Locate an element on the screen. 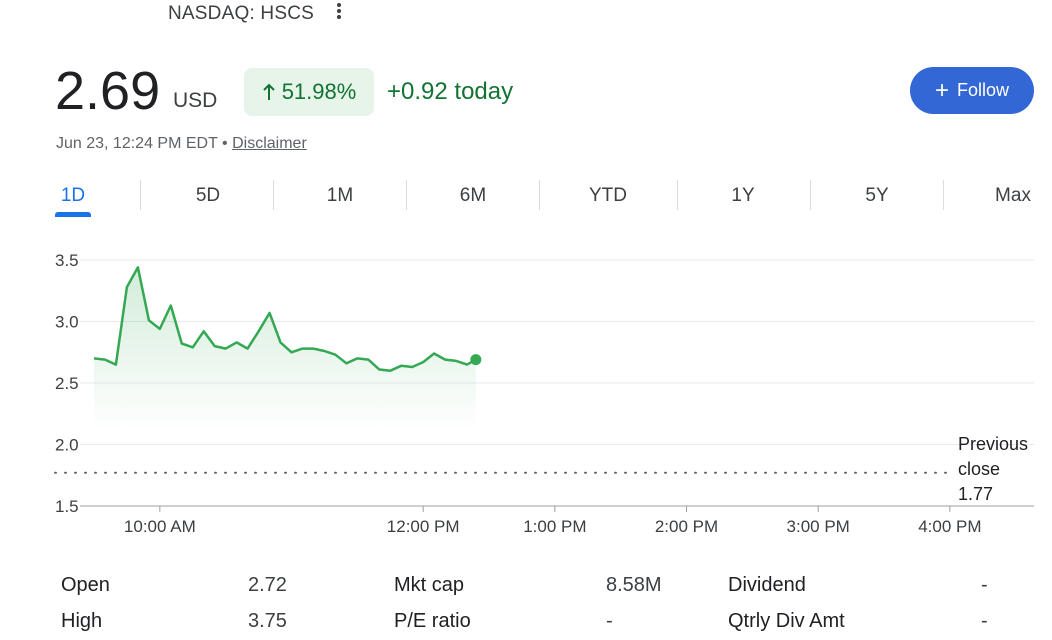  stat-label-qtrly-div-amt: Qtrly Div Amt is located at coordinates (786, 621).